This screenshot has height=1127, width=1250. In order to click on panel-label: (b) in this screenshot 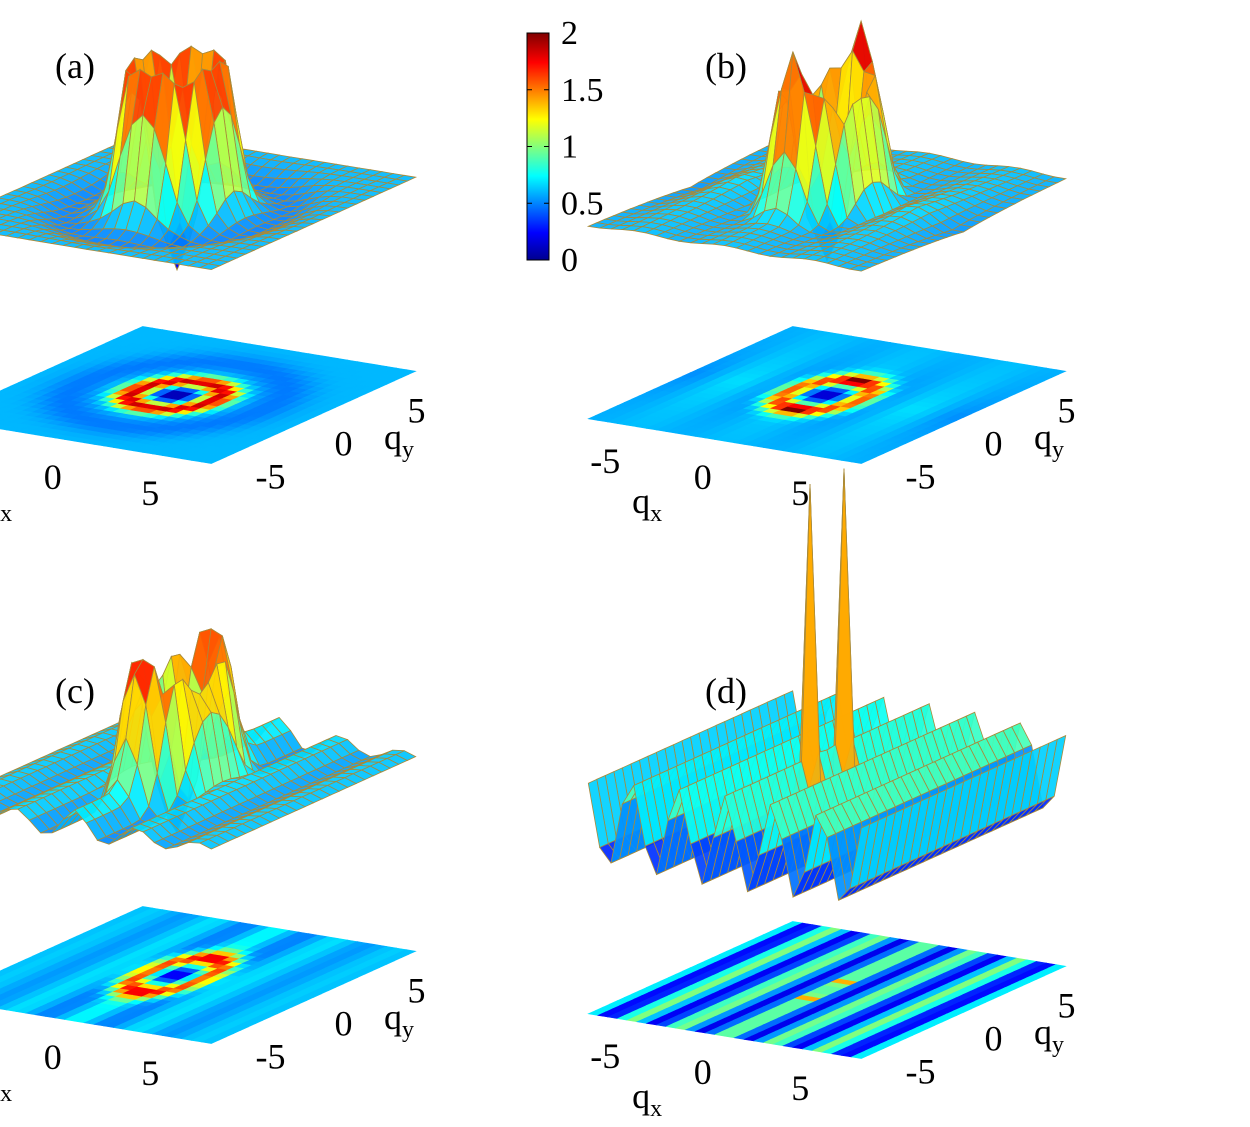, I will do `click(726, 66)`.